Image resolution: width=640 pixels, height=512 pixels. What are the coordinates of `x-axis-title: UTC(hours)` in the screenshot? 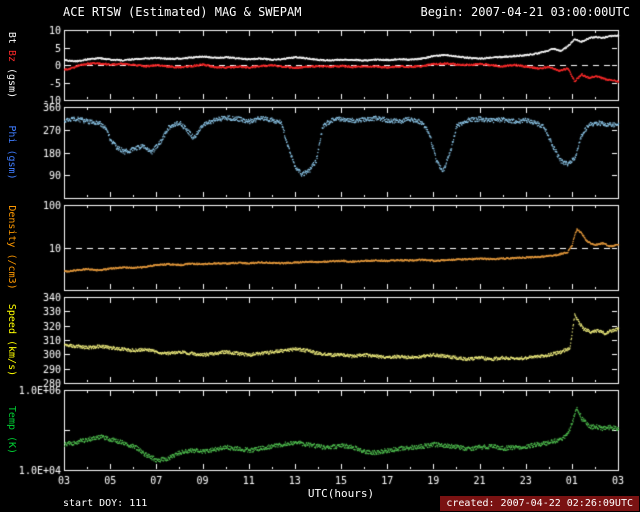 It's located at (341, 493).